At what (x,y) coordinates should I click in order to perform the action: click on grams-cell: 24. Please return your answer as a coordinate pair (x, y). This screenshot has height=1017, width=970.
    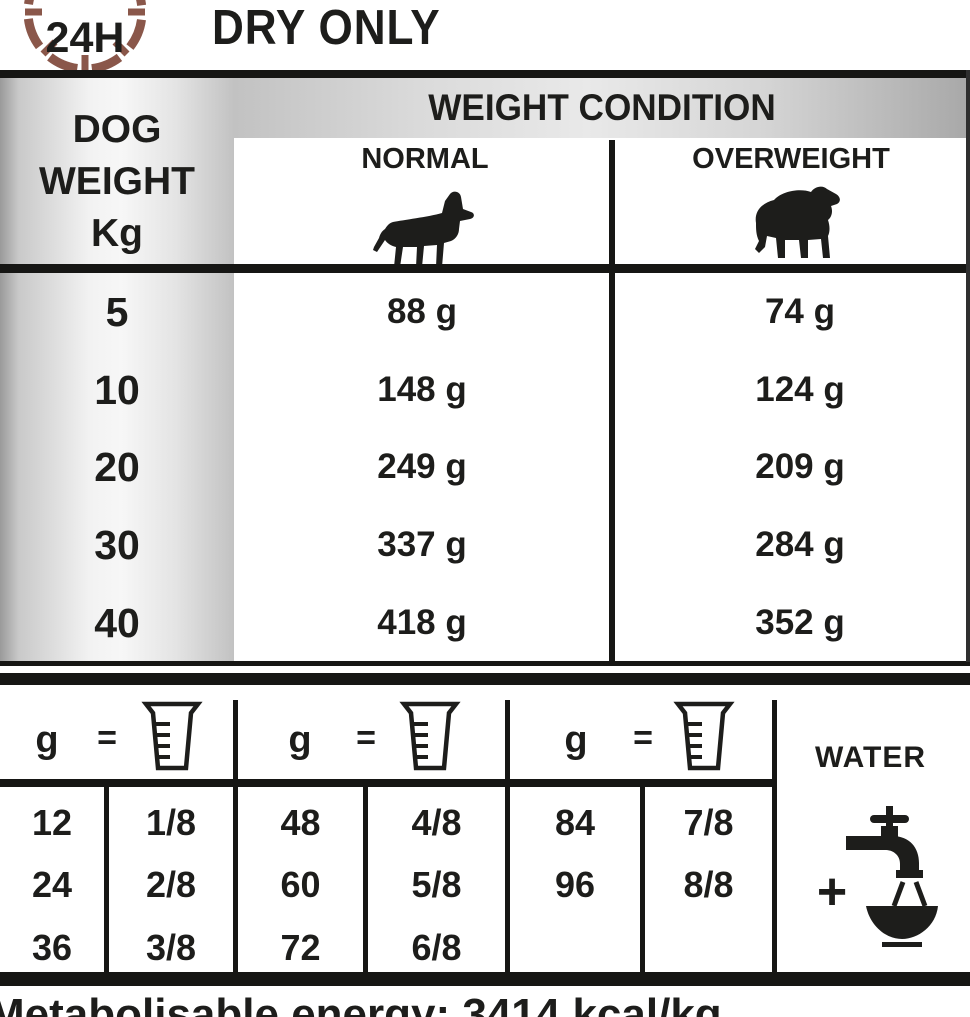
    Looking at the image, I should click on (52, 884).